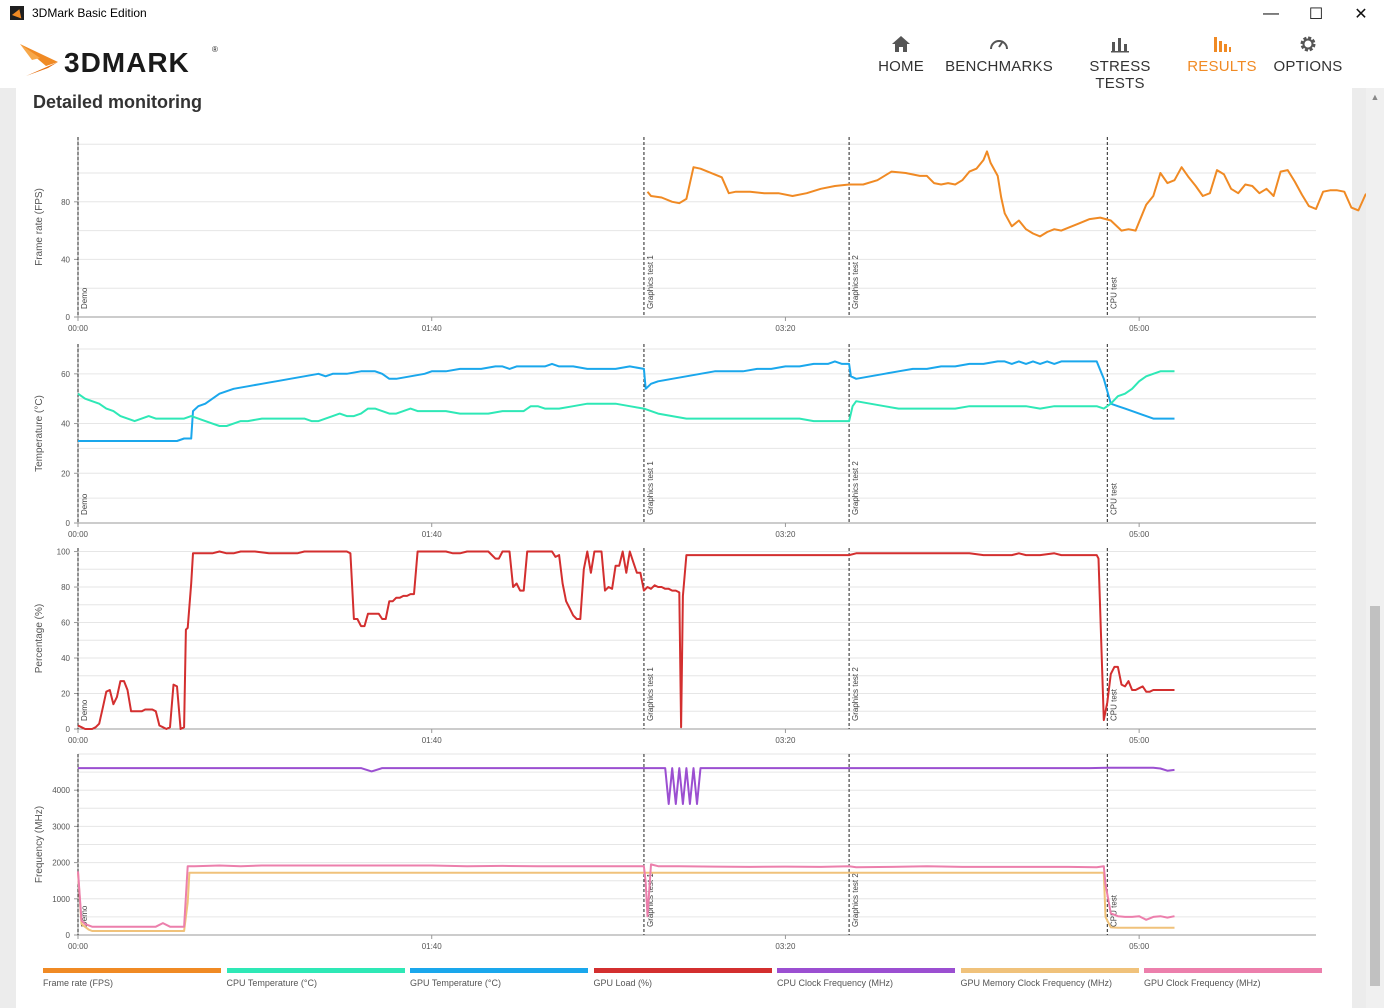 The height and width of the screenshot is (1008, 1384). What do you see at coordinates (39, 227) in the screenshot?
I see `y-axis-label: Frame rate (FPS)` at bounding box center [39, 227].